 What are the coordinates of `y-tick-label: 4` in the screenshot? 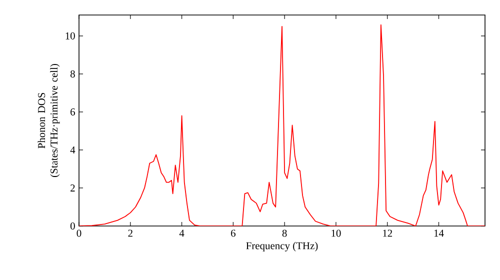 It's located at (73, 150).